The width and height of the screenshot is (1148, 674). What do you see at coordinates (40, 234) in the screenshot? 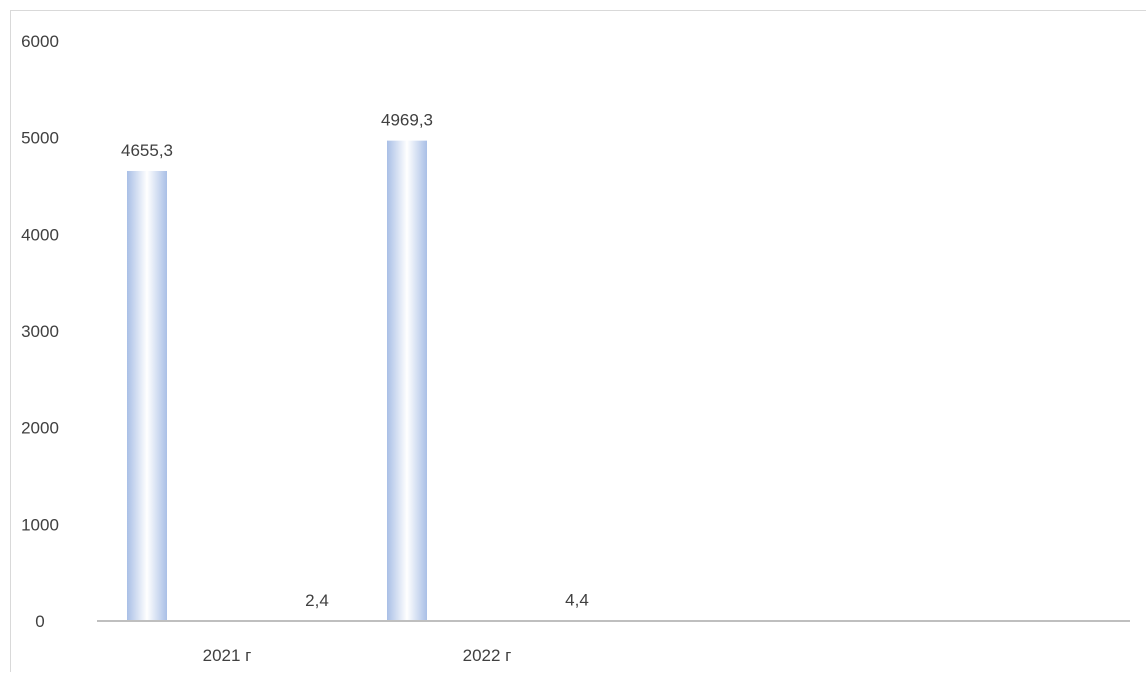
I see `y-tick-label: 4000` at bounding box center [40, 234].